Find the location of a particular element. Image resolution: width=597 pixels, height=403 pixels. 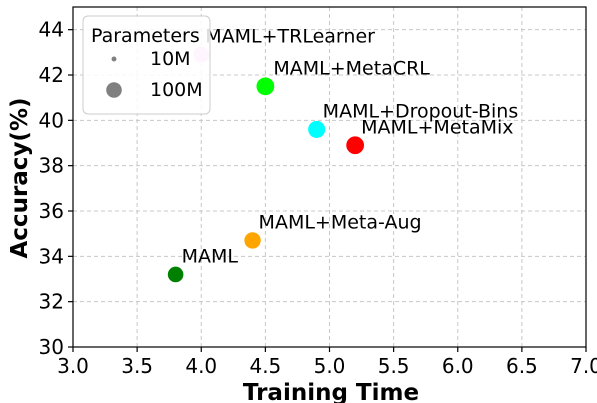

legend-entry-label: 100M is located at coordinates (176, 90).